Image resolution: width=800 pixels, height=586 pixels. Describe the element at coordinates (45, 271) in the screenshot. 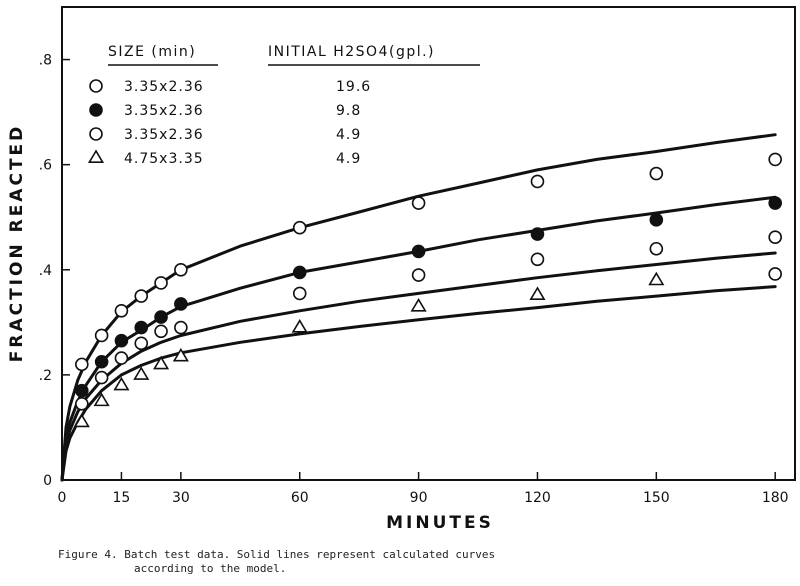

I see `y-tick-label: .4` at that location.